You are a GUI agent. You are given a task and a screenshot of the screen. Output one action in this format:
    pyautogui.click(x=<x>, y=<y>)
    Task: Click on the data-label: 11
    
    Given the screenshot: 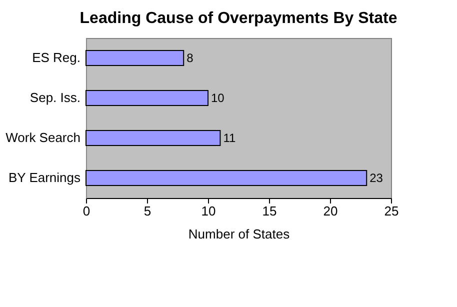 What is the action you would take?
    pyautogui.click(x=229, y=138)
    